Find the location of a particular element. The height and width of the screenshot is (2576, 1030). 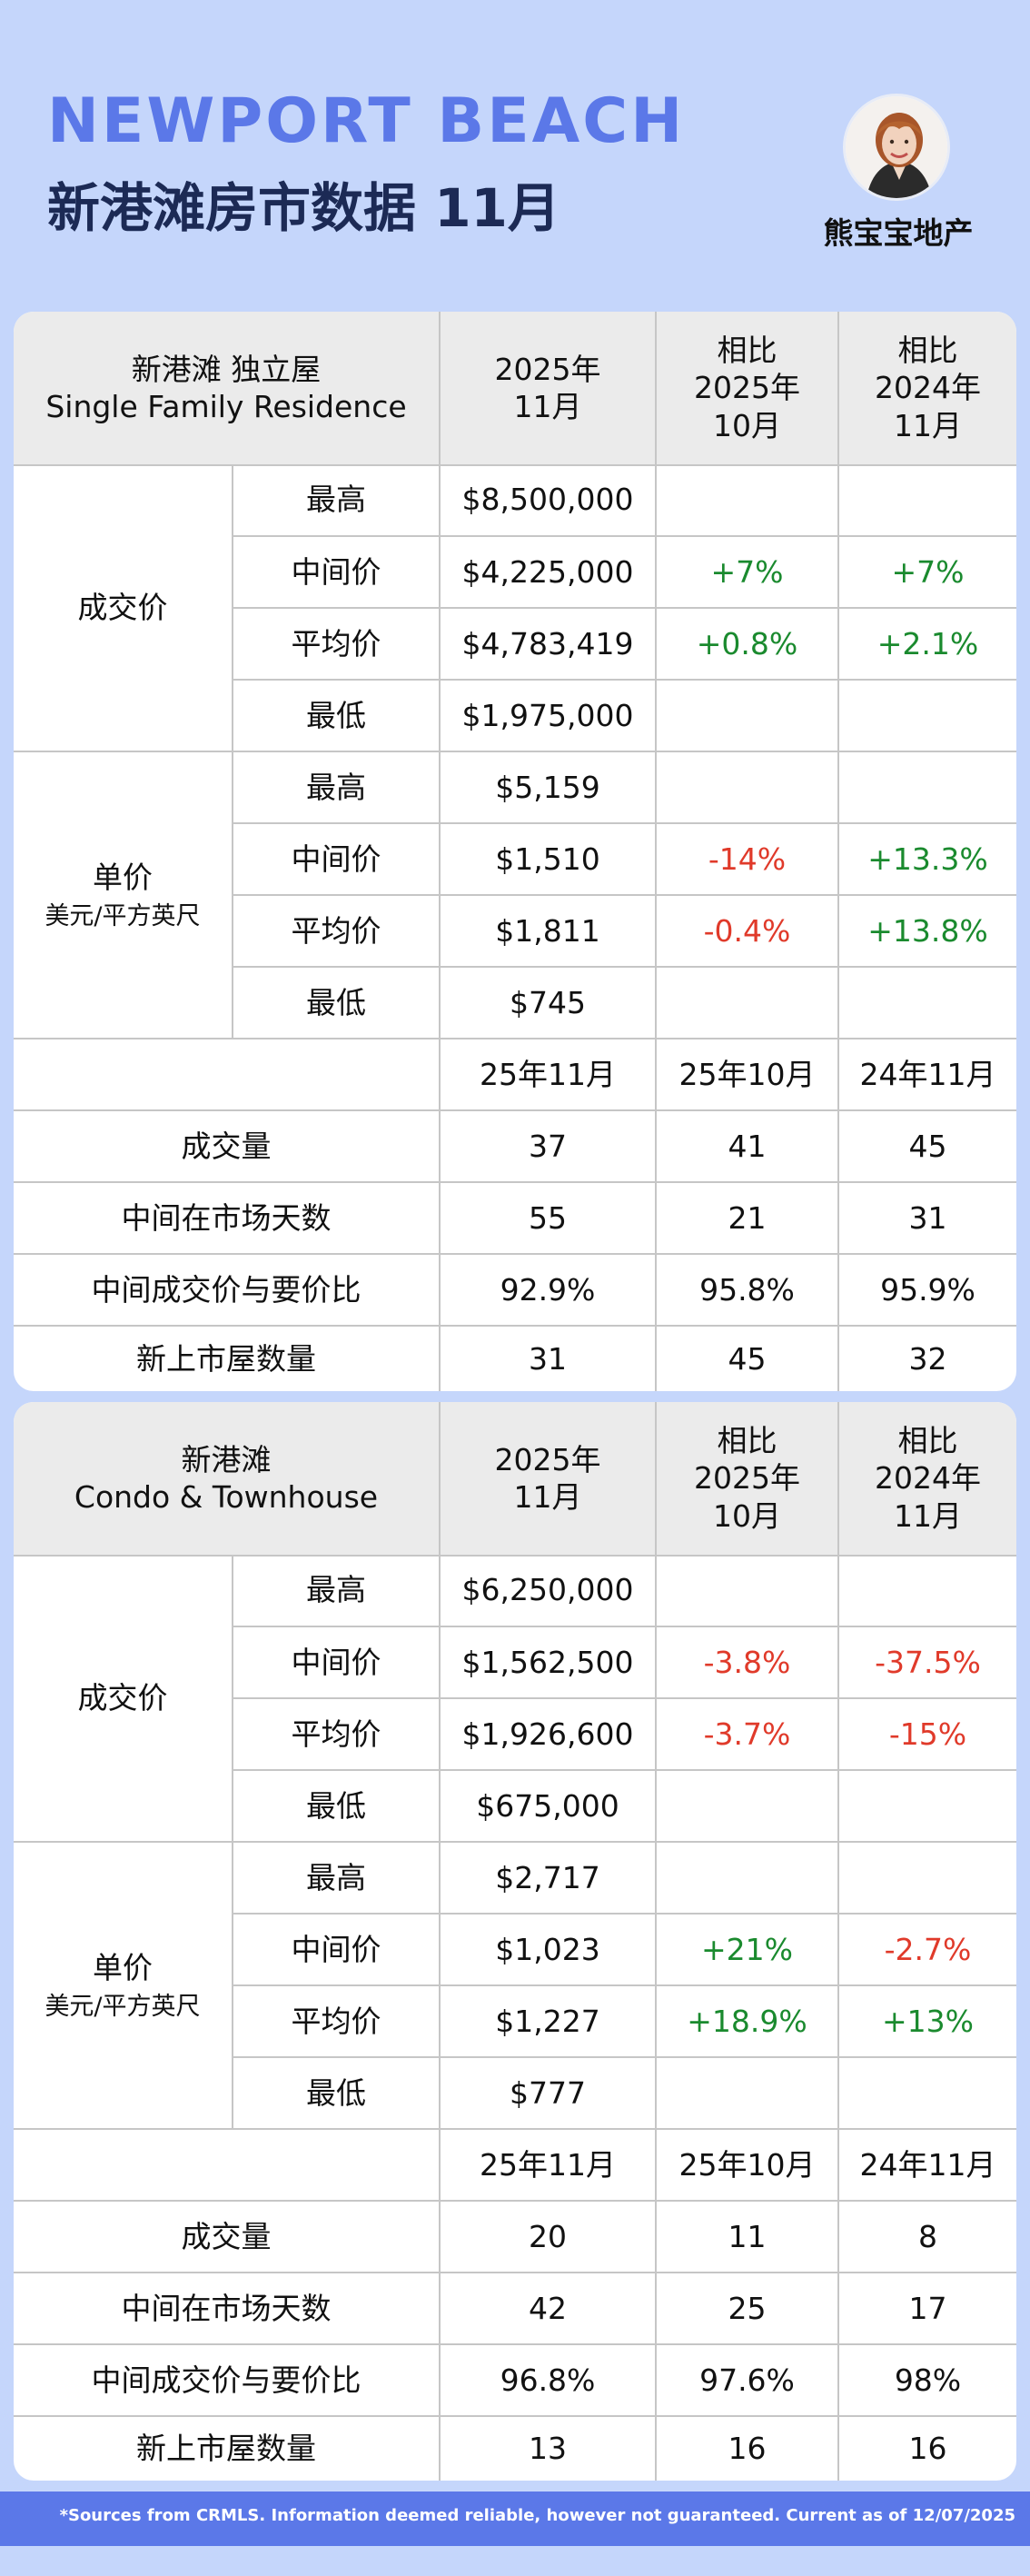

header-current-year: 2025年 is located at coordinates (547, 1459).